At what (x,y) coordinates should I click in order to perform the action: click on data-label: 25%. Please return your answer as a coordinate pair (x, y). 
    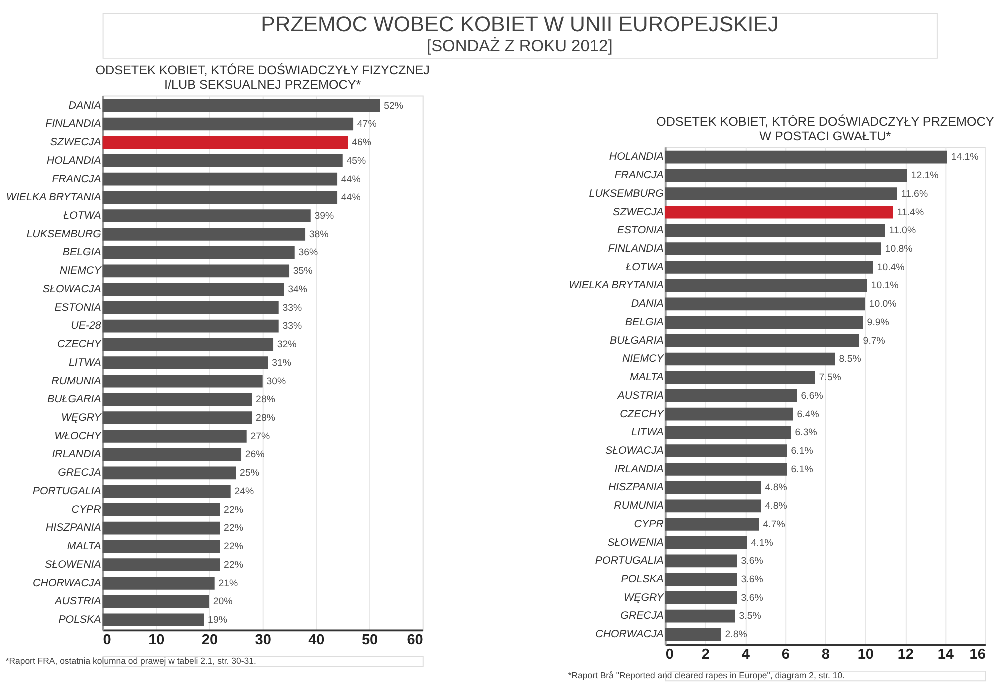
    Looking at the image, I should click on (250, 474).